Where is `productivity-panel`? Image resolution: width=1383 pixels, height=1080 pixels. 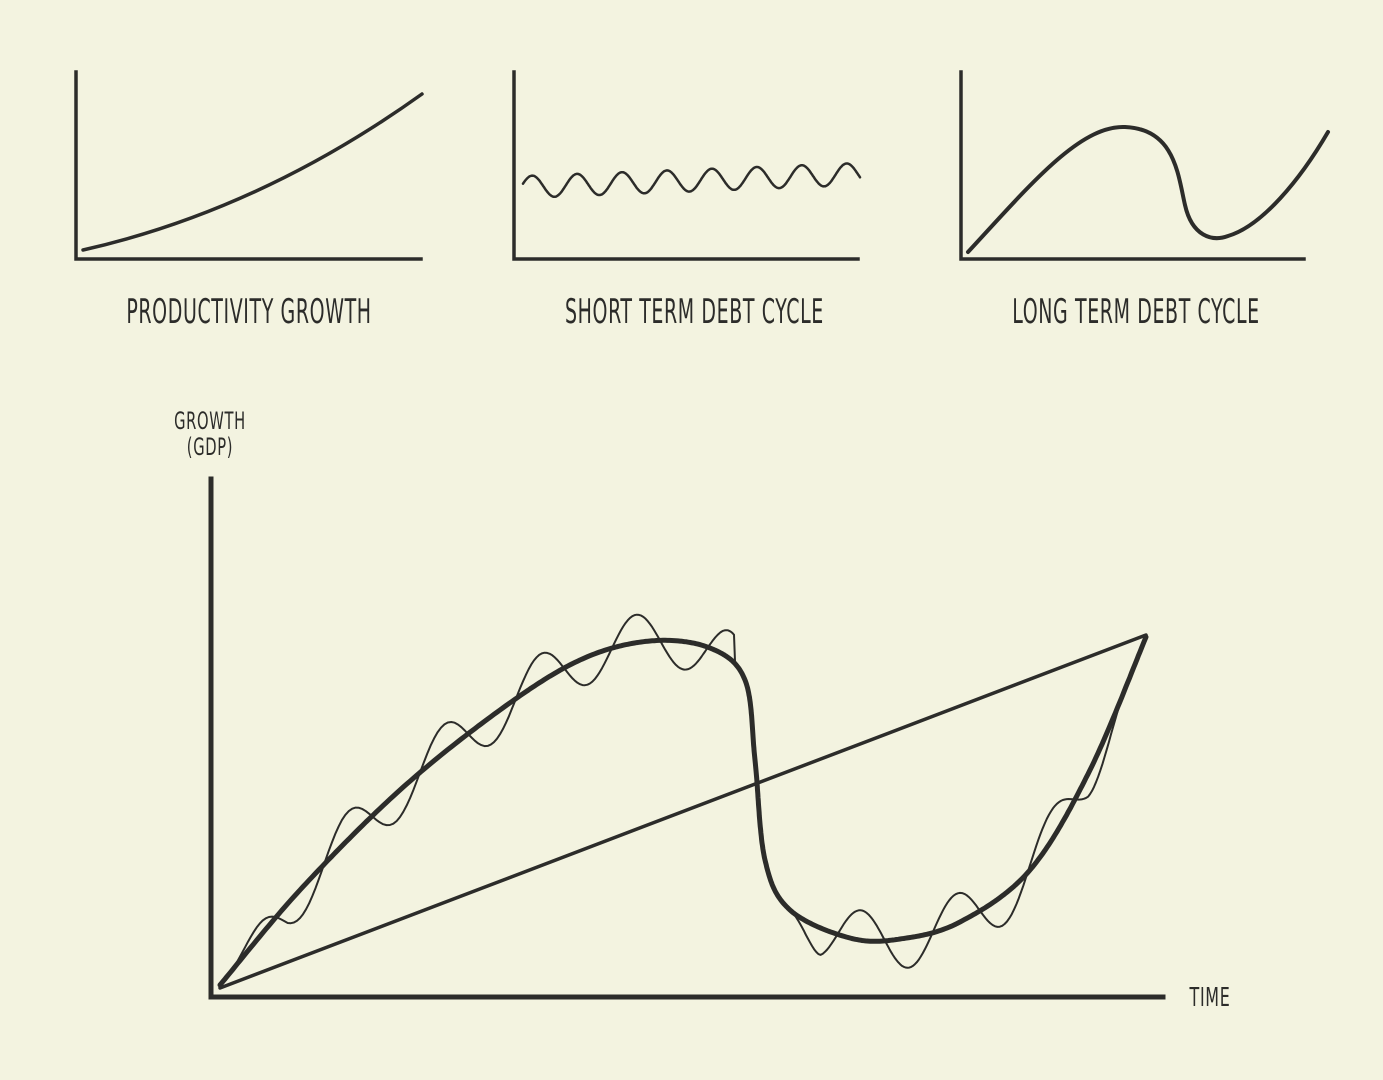 productivity-panel is located at coordinates (249, 165).